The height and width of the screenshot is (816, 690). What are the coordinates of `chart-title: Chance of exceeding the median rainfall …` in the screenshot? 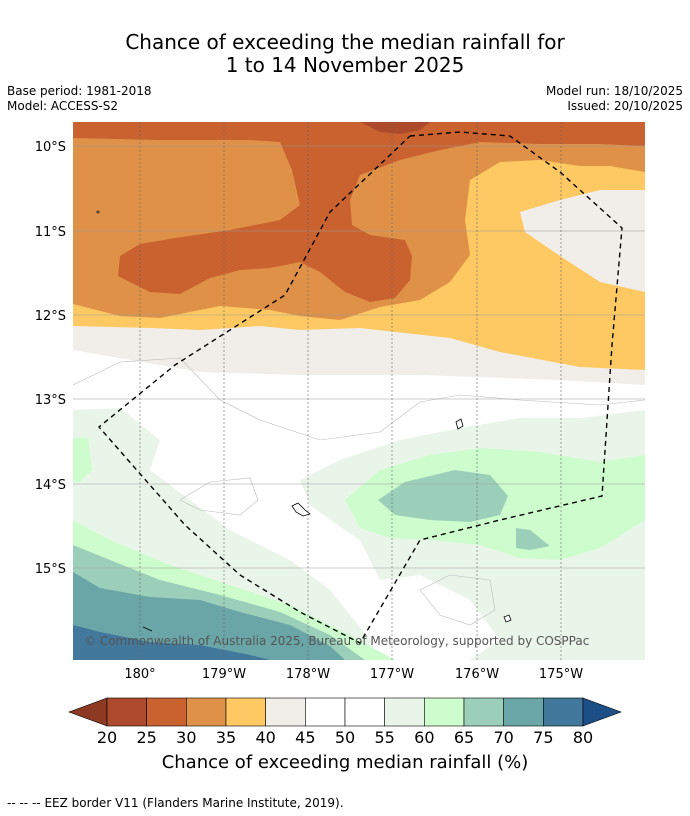 It's located at (345, 54).